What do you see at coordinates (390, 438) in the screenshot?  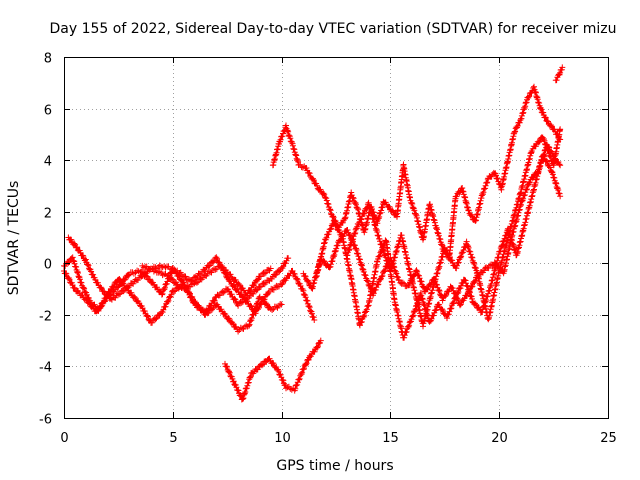 I see `x-tick-label: 15` at bounding box center [390, 438].